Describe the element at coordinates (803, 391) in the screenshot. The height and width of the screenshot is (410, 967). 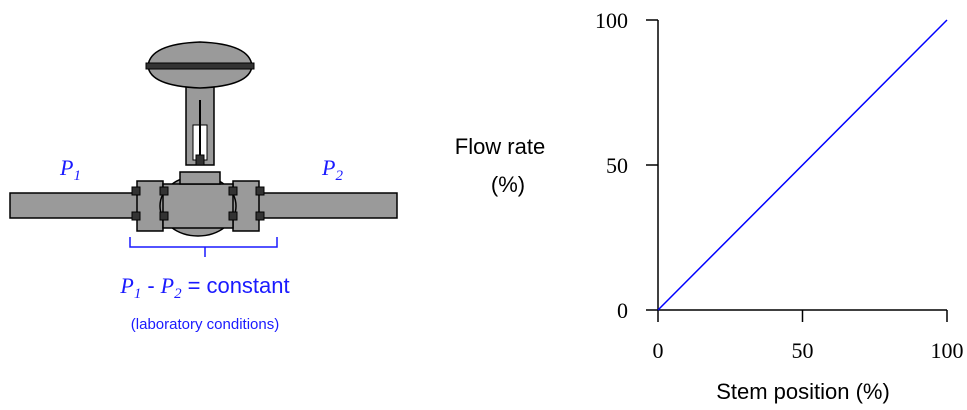
I see `x-axis-label: Stem position (%)` at that location.